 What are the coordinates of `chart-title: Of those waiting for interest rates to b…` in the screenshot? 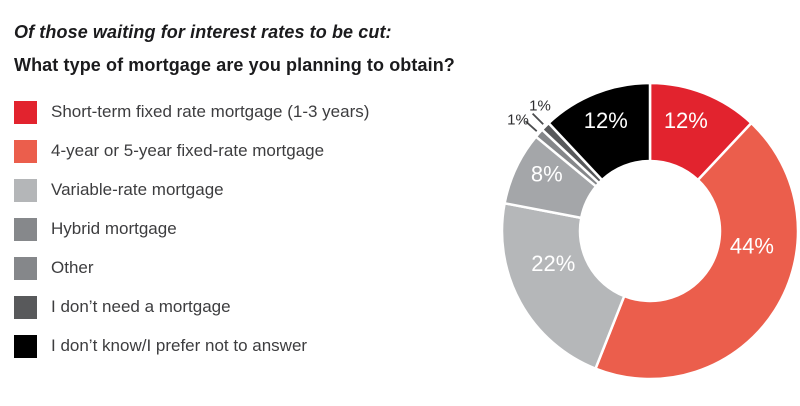 It's located at (203, 32).